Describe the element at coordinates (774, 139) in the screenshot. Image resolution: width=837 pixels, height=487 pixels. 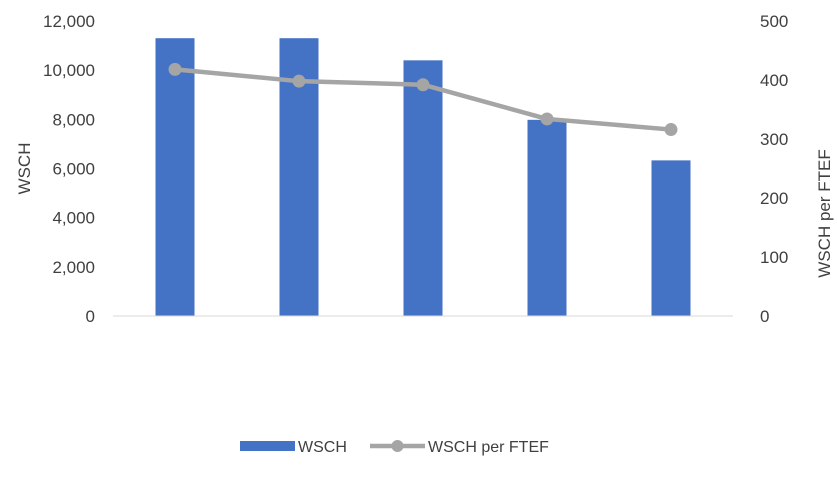
I see `y-right-tick-label: 300` at that location.